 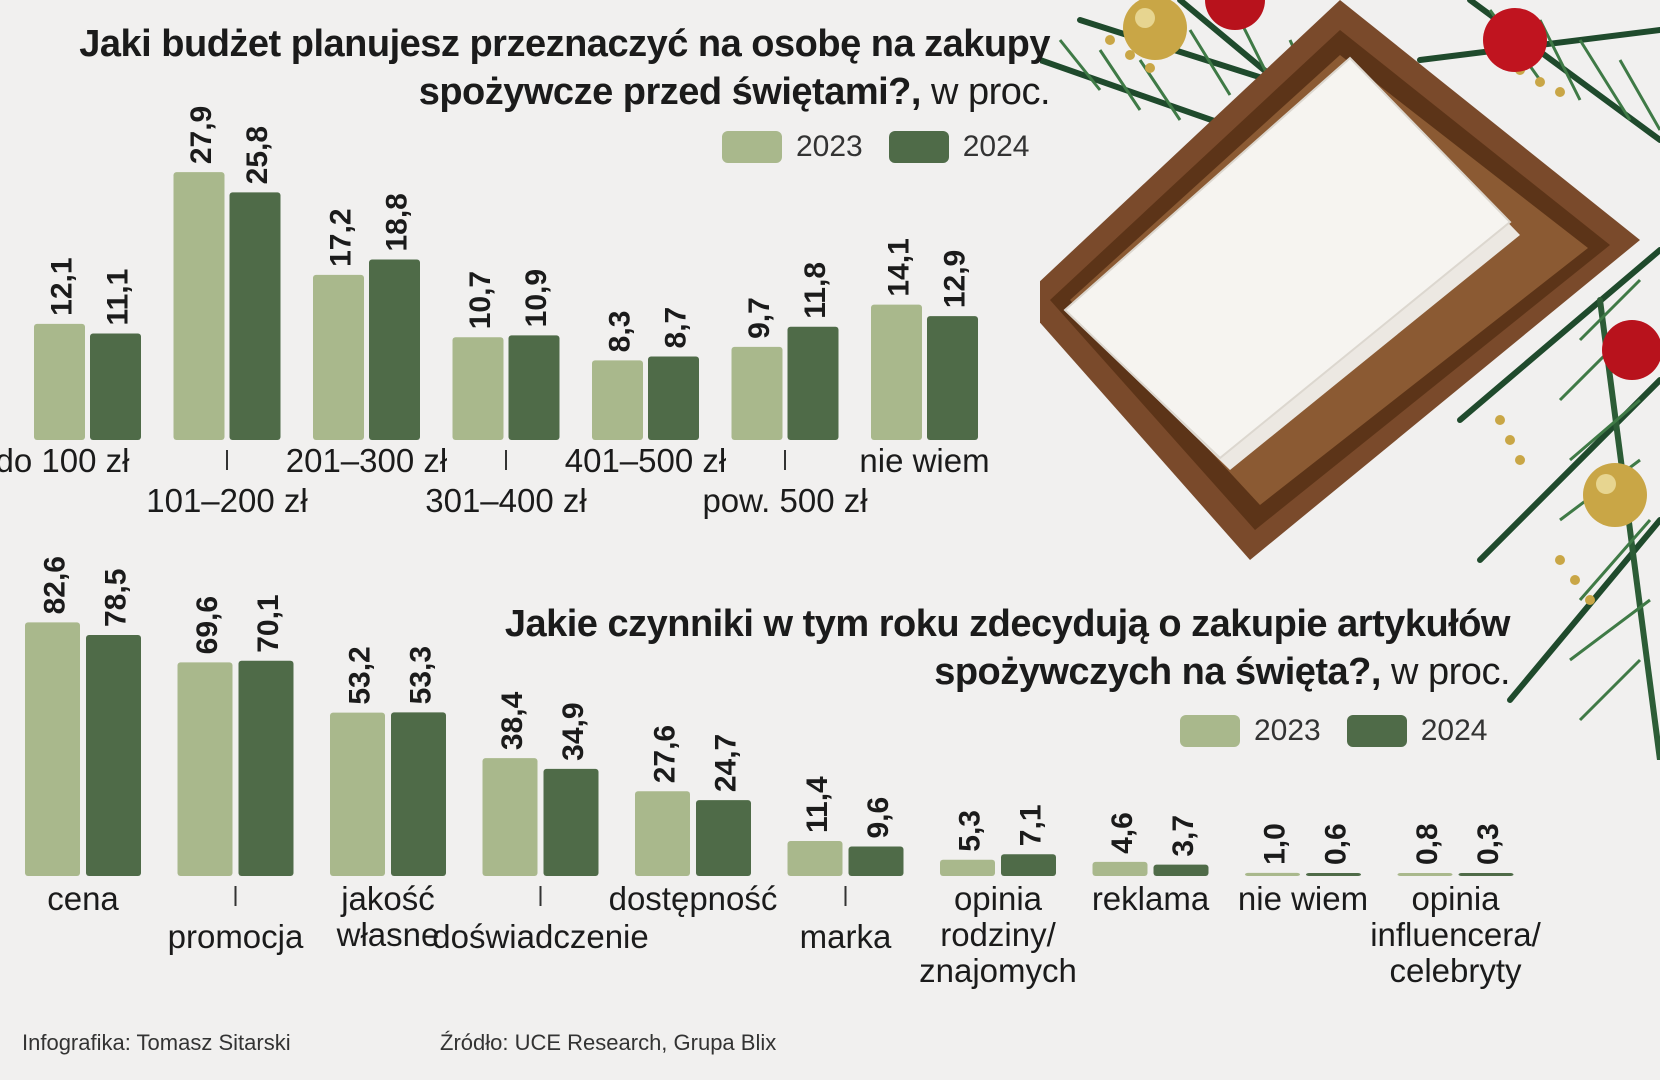 I want to click on value-label: 27,9, so click(x=201, y=135).